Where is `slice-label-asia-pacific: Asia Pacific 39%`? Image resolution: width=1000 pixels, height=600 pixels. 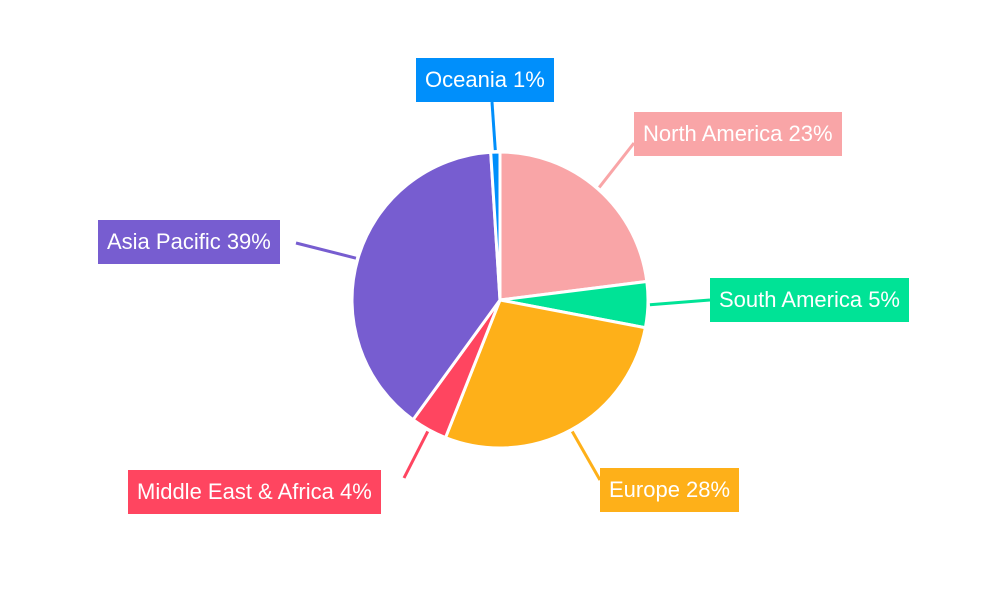
slice-label-asia-pacific: Asia Pacific 39% is located at coordinates (189, 242).